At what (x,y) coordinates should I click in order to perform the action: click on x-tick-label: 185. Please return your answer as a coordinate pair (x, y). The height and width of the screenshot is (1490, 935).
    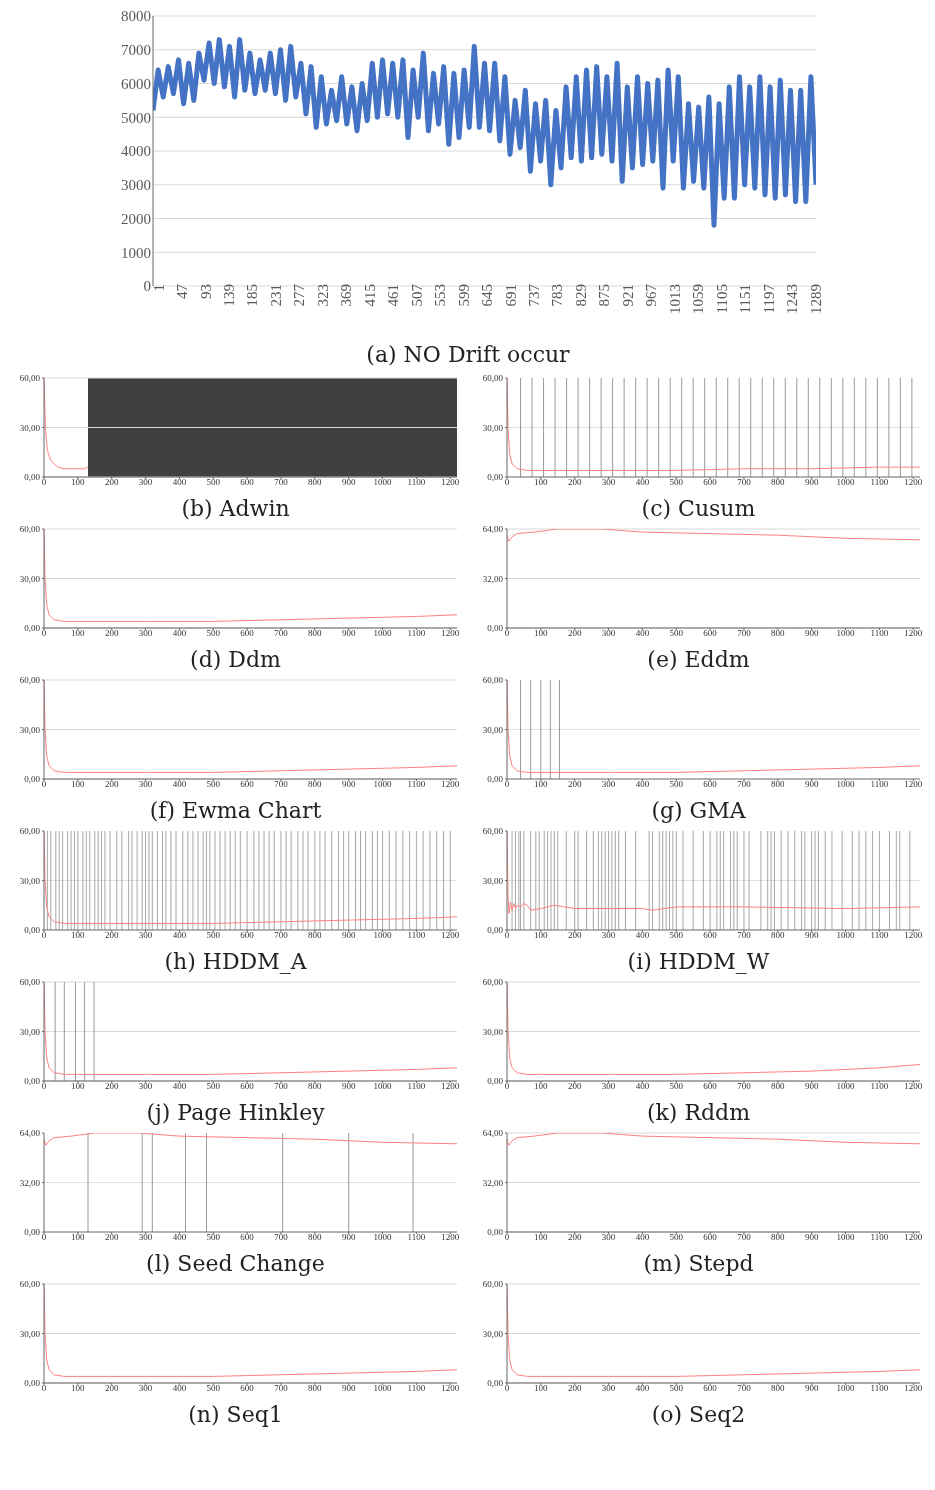
    Looking at the image, I should click on (252, 295).